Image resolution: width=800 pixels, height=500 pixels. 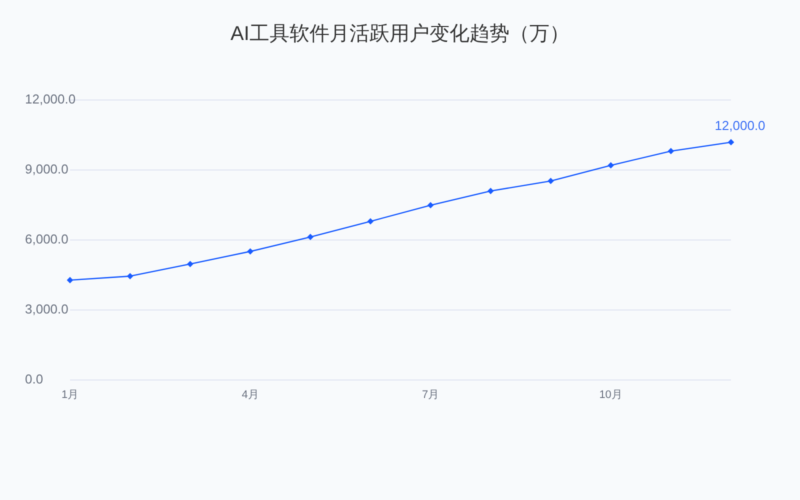 I want to click on xtick-label: 4月, so click(x=250, y=395).